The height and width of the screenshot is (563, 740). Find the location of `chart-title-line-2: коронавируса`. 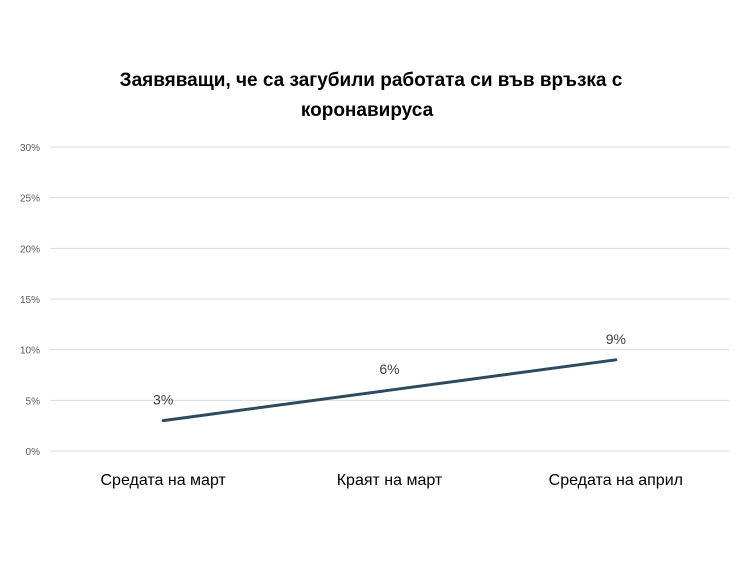

chart-title-line-2: коронавируса is located at coordinates (367, 110).